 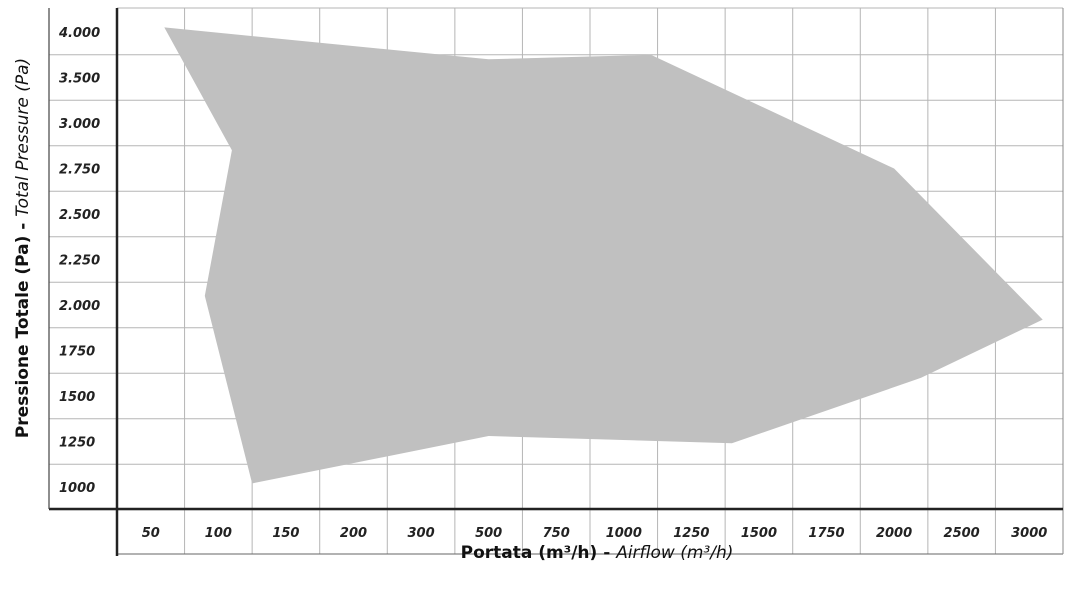 What do you see at coordinates (23, 137) in the screenshot?
I see `y-axis-label-alt: Total Pressure (Pa)` at bounding box center [23, 137].